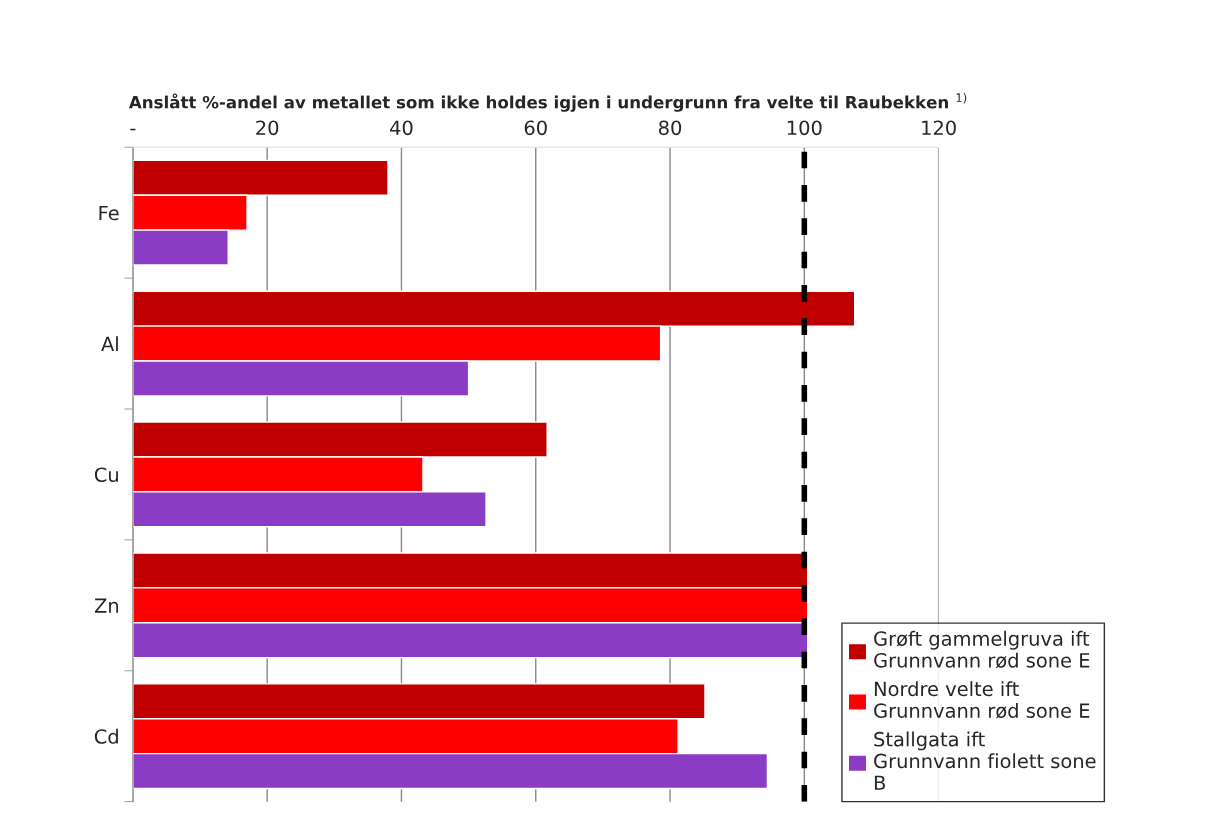 The width and height of the screenshot is (1208, 818). I want to click on x-tick-label: 40, so click(401, 128).